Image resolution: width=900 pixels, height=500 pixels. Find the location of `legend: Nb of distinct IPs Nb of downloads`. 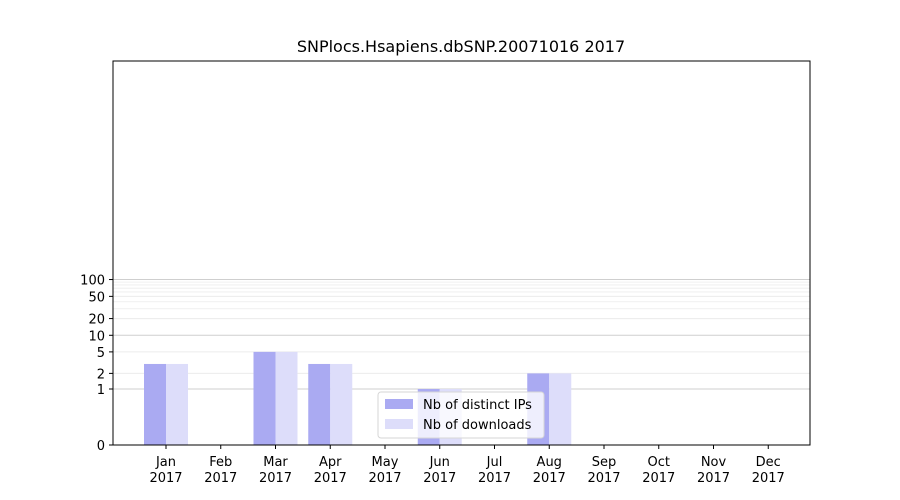

legend: Nb of distinct IPs Nb of downloads is located at coordinates (461, 415).